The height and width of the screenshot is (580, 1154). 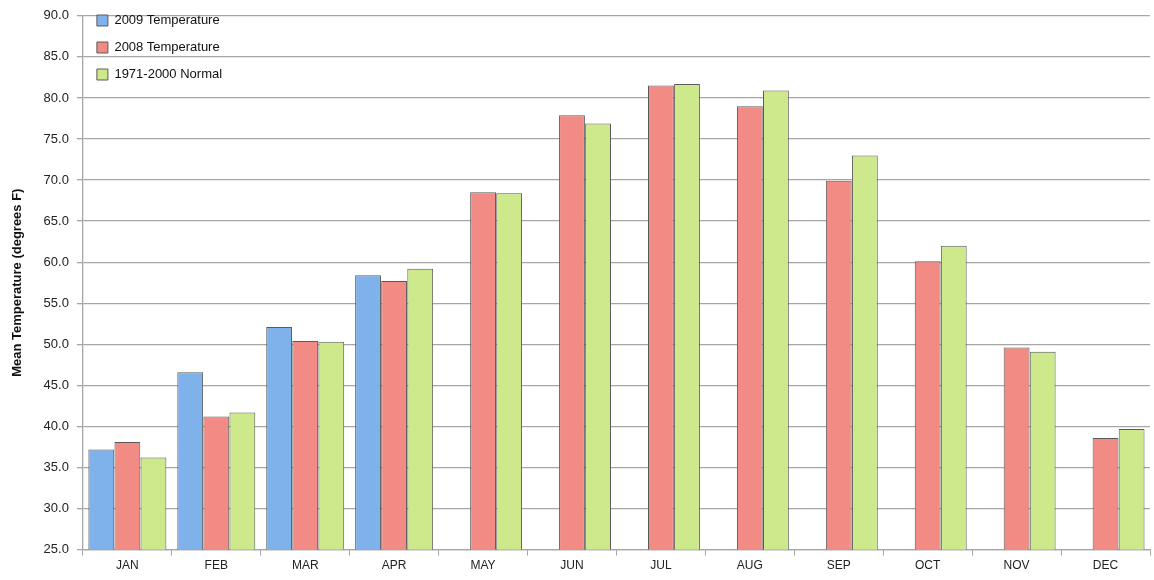 I want to click on y-tick-label: 85.0, so click(x=56, y=56).